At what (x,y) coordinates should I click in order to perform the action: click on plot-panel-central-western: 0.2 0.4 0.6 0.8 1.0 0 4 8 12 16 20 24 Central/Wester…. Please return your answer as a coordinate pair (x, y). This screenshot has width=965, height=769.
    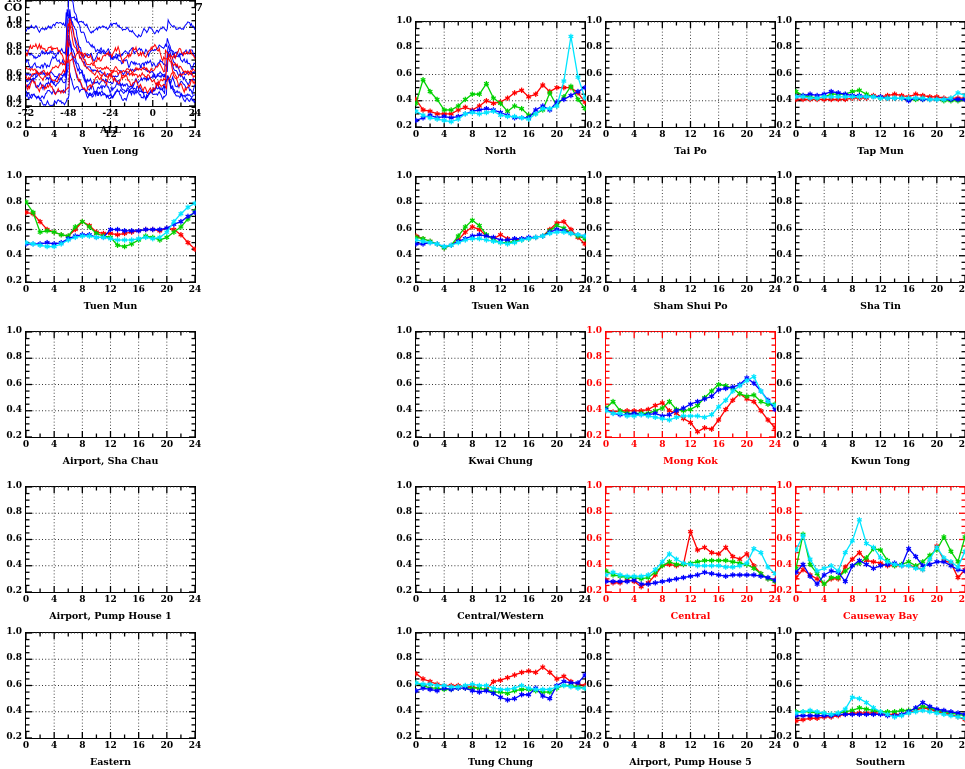
    Looking at the image, I should click on (493, 552).